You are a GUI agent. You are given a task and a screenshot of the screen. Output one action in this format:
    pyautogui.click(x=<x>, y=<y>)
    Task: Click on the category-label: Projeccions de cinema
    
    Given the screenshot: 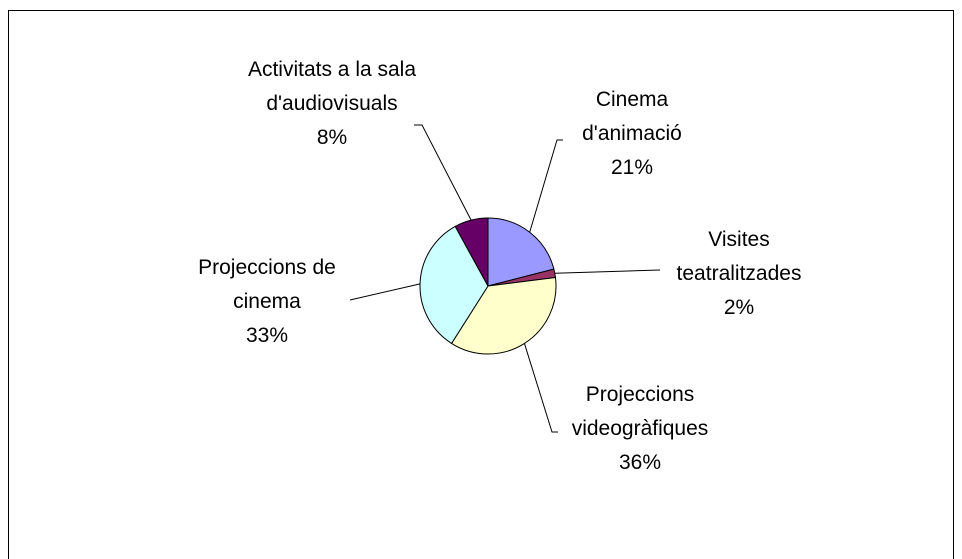 What is the action you would take?
    pyautogui.click(x=267, y=284)
    